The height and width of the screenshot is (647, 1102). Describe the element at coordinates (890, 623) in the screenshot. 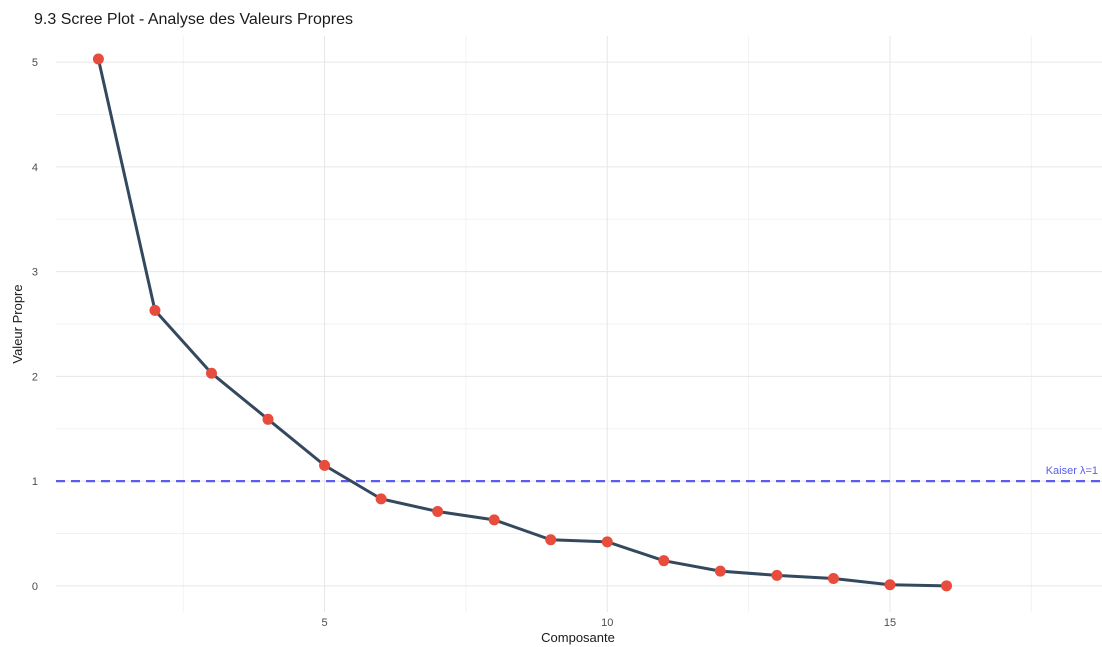

I see `x-tick-label: 15` at that location.